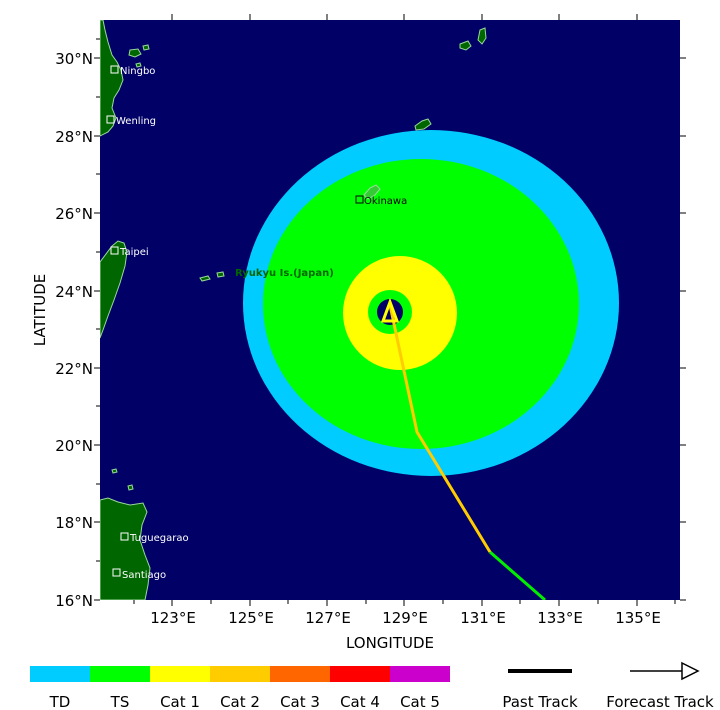 The image size is (720, 710). What do you see at coordinates (60, 674) in the screenshot?
I see `legend-swatch-td` at bounding box center [60, 674].